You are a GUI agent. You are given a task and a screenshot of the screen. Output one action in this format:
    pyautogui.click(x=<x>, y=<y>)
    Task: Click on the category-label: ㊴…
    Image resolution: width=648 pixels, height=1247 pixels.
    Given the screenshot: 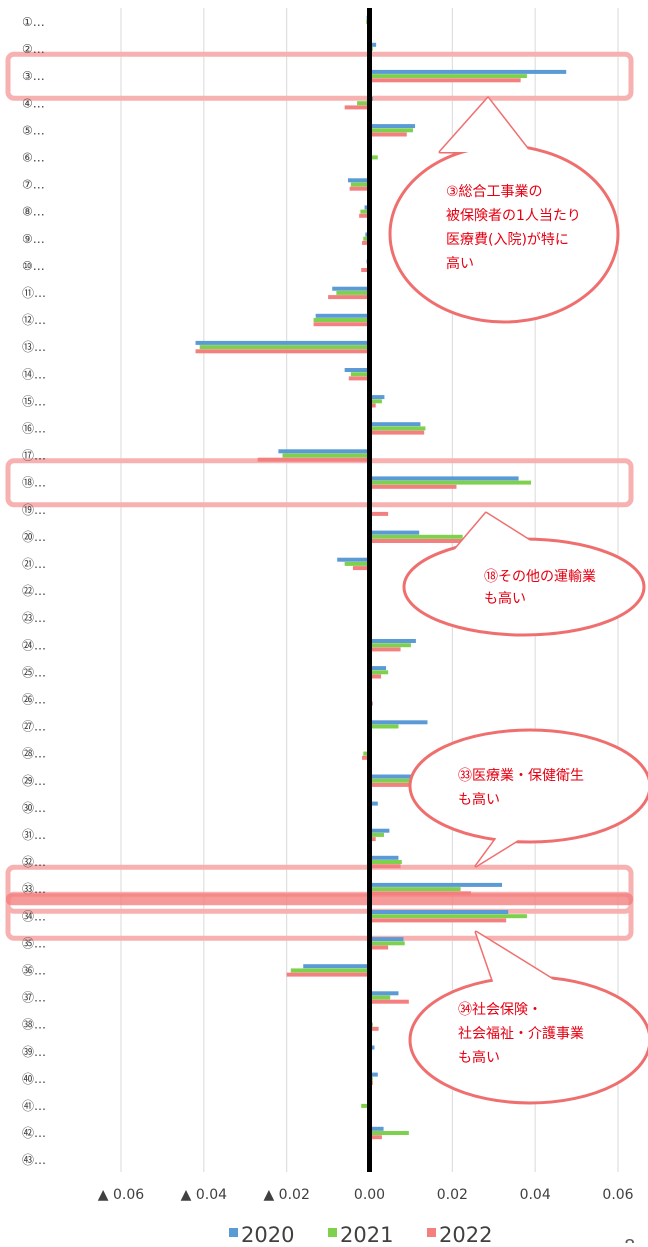 What is the action you would take?
    pyautogui.click(x=34, y=1052)
    